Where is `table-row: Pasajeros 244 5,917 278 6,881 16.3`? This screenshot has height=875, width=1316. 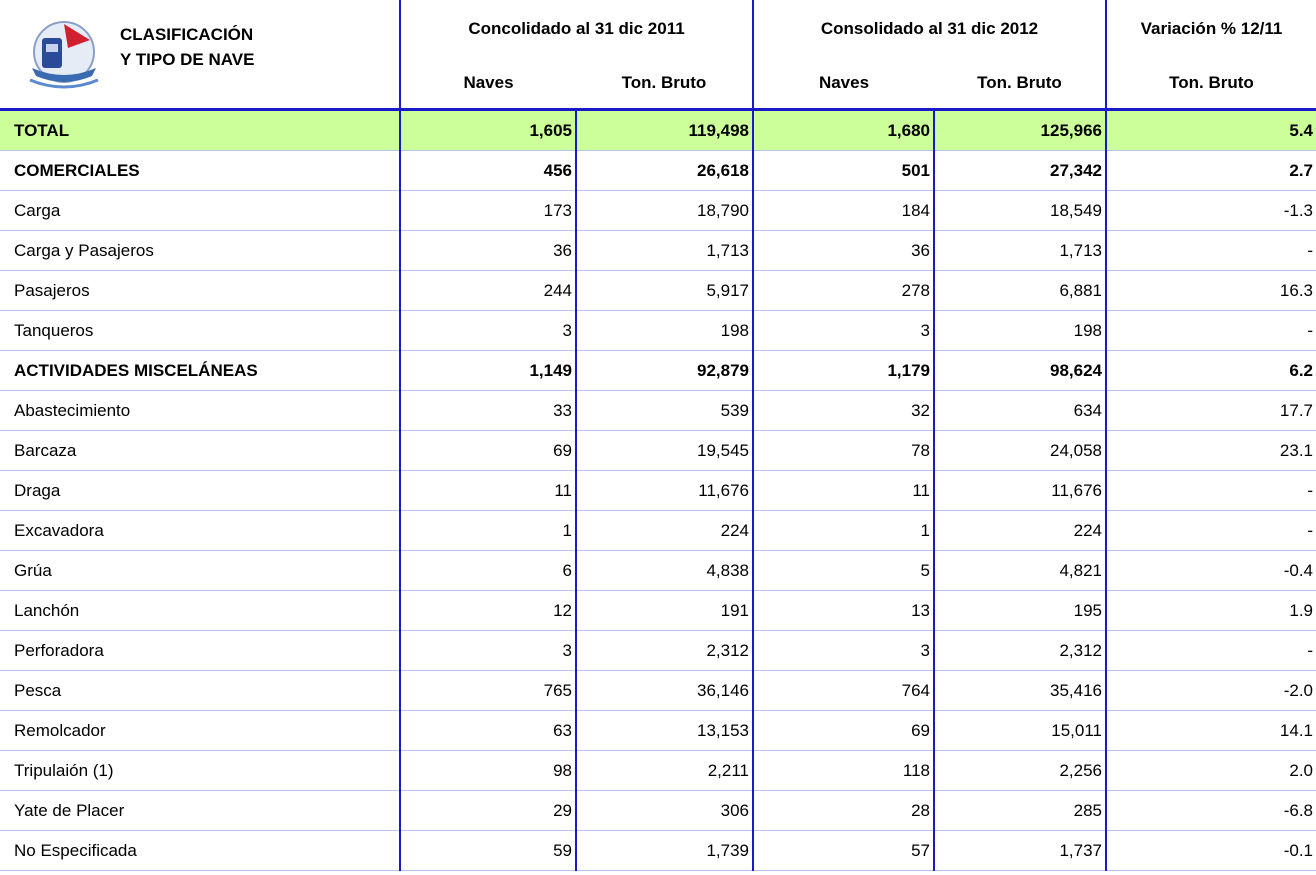
table-row: Pasajeros 244 5,917 278 6,881 16.3 is located at coordinates (658, 290).